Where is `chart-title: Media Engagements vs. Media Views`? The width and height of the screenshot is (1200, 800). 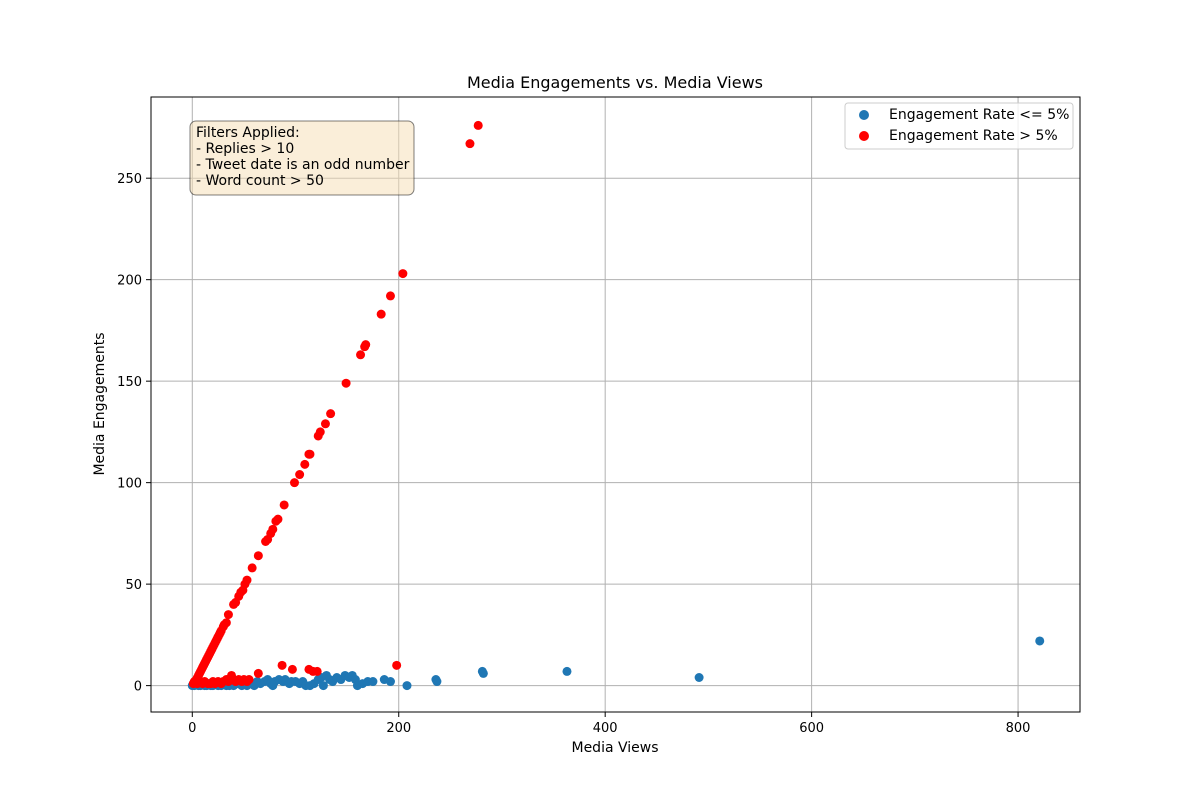 chart-title: Media Engagements vs. Media Views is located at coordinates (615, 82).